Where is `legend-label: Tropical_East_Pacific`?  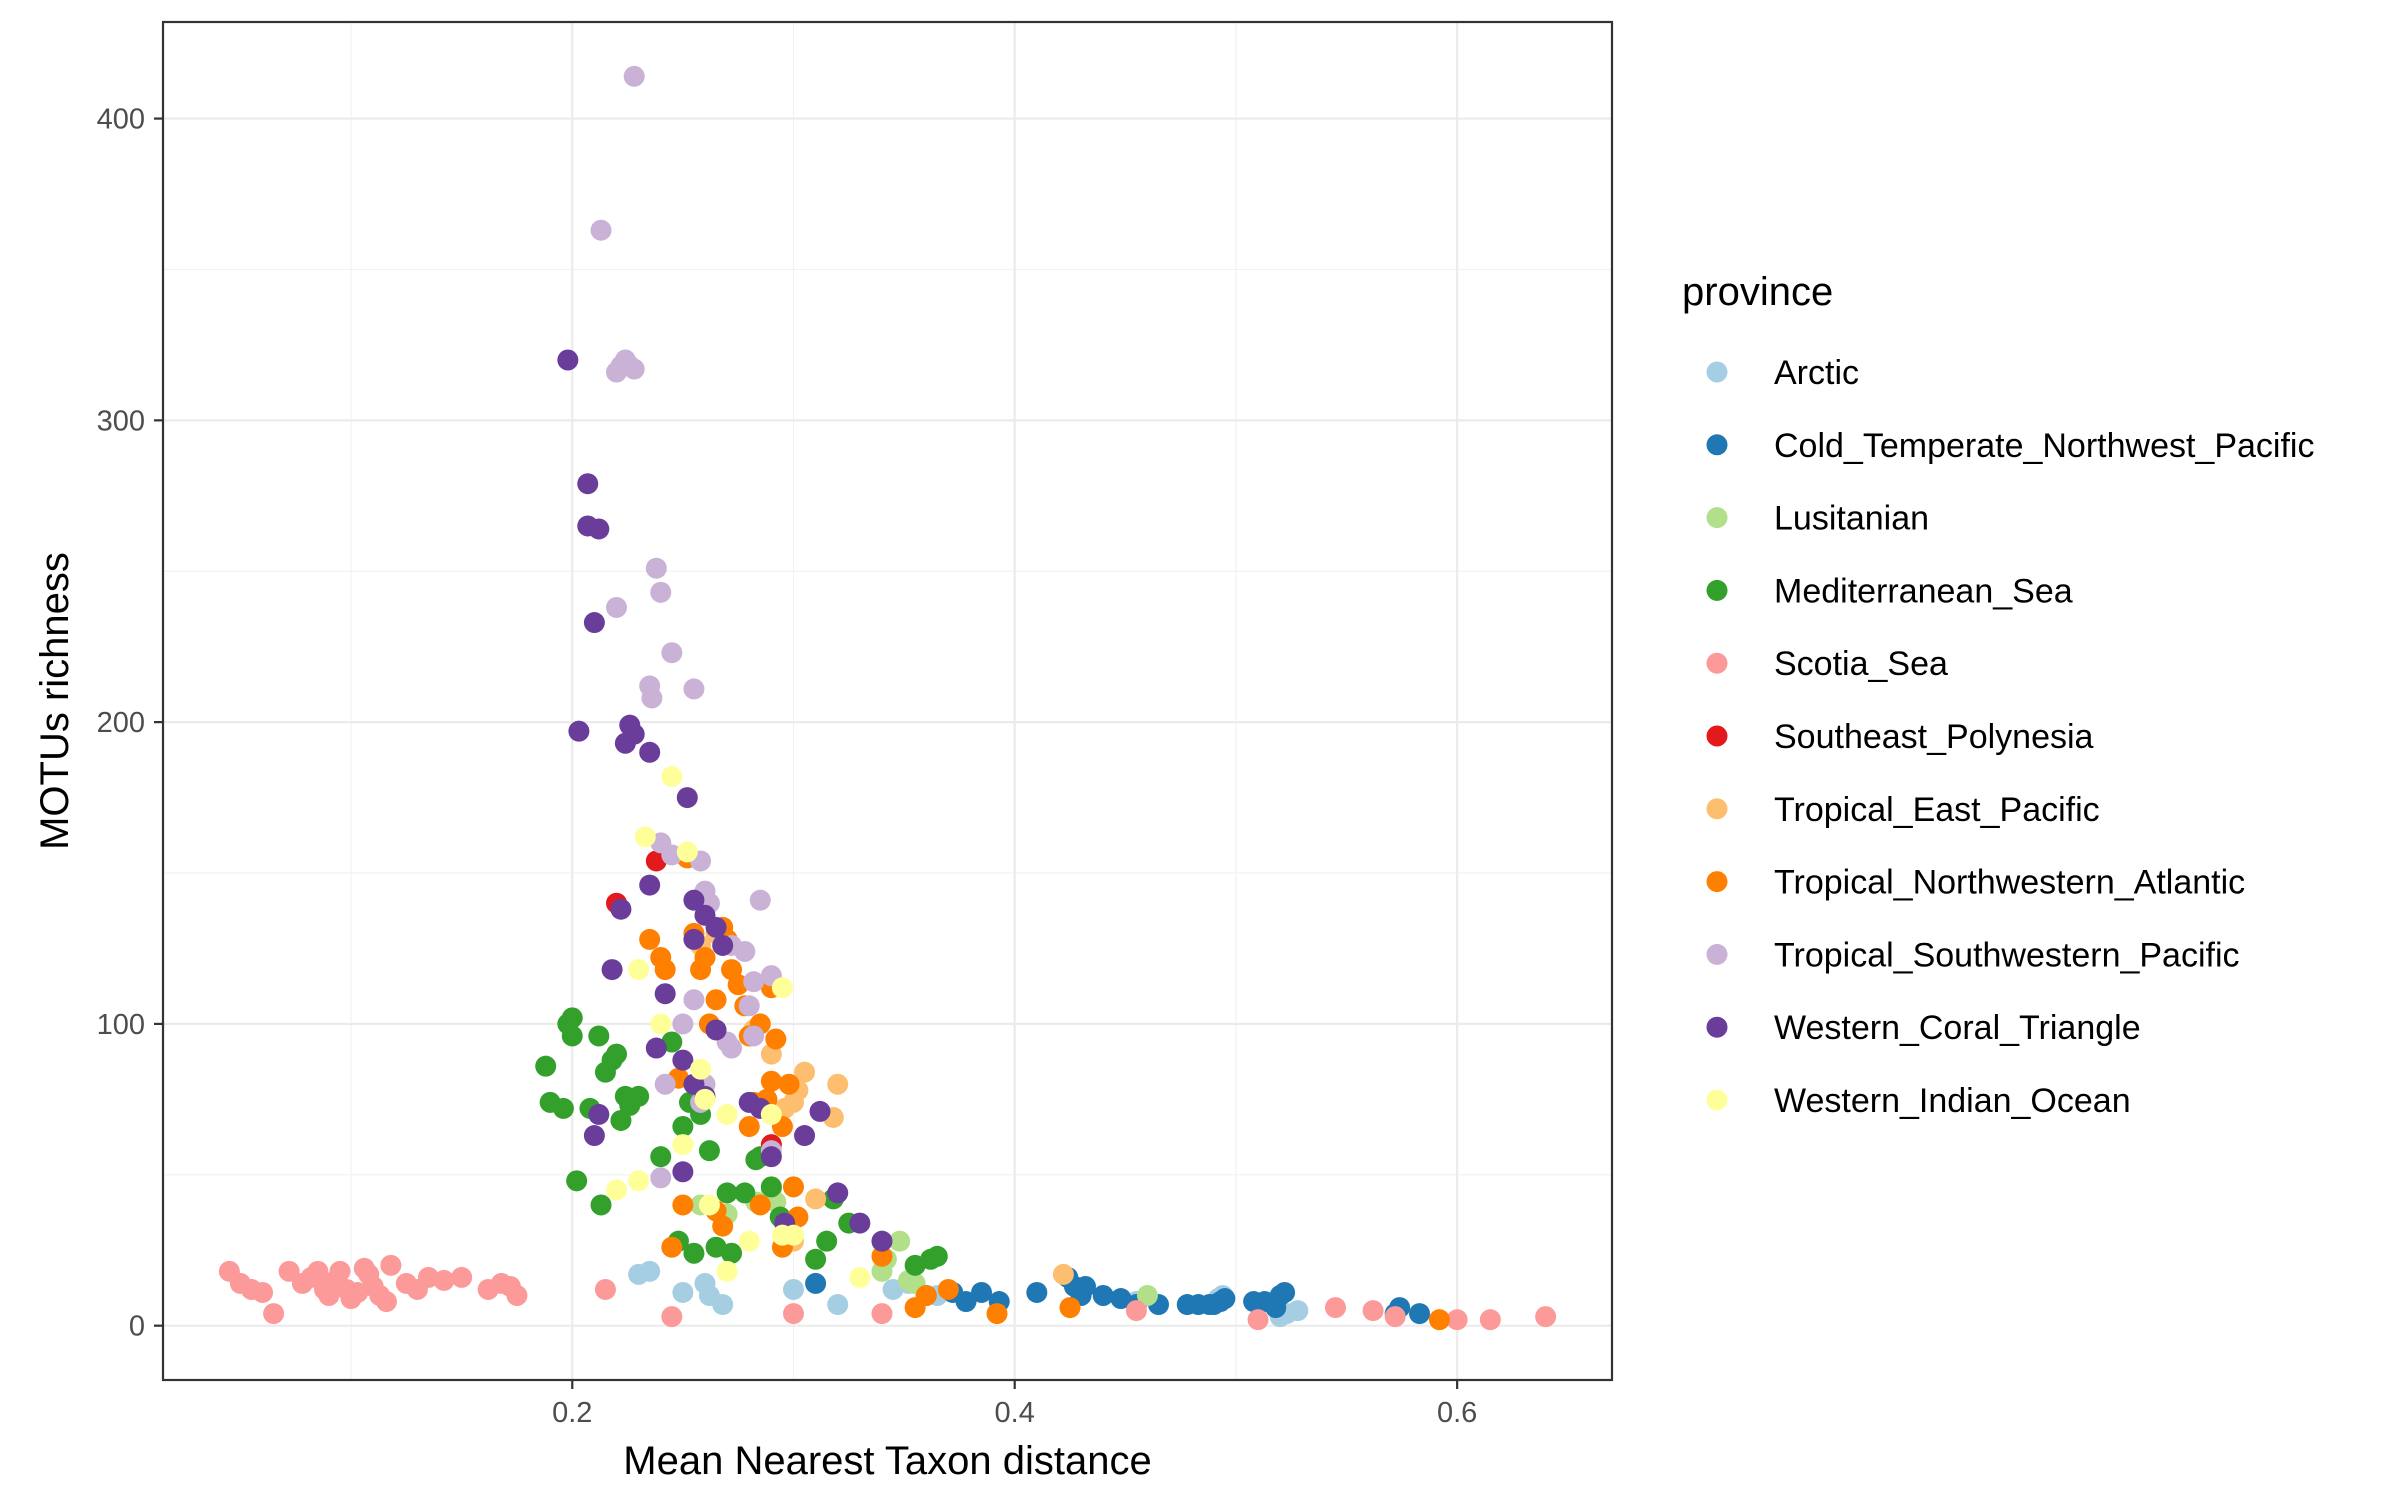
legend-label: Tropical_East_Pacific is located at coordinates (1937, 810).